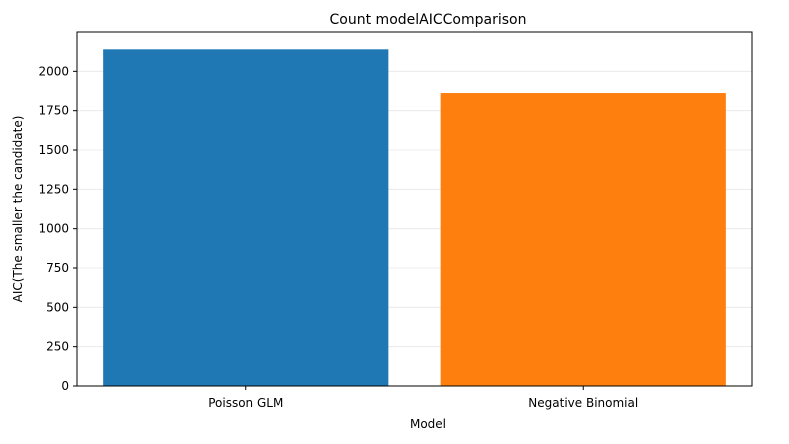 Image resolution: width=789 pixels, height=444 pixels. Describe the element at coordinates (428, 424) in the screenshot. I see `x-axis-label: Model` at that location.